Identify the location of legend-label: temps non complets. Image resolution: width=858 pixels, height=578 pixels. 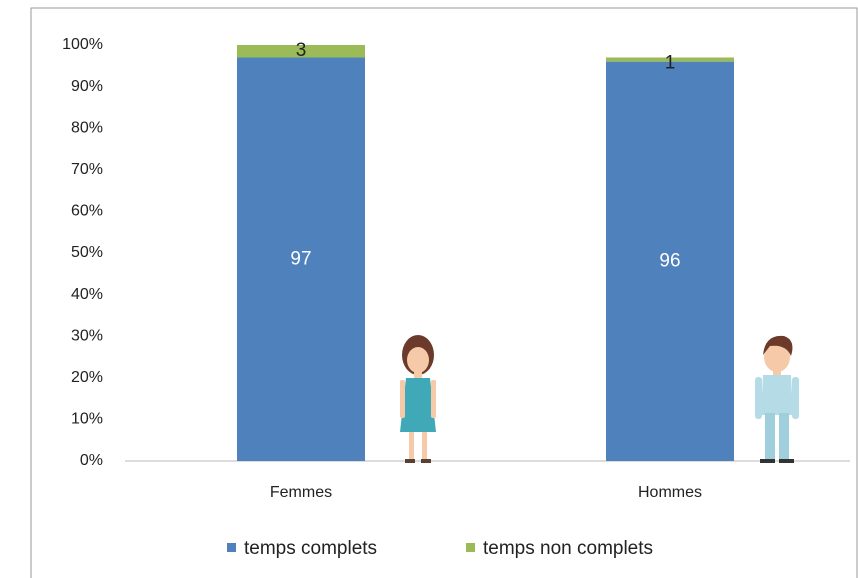
(568, 548).